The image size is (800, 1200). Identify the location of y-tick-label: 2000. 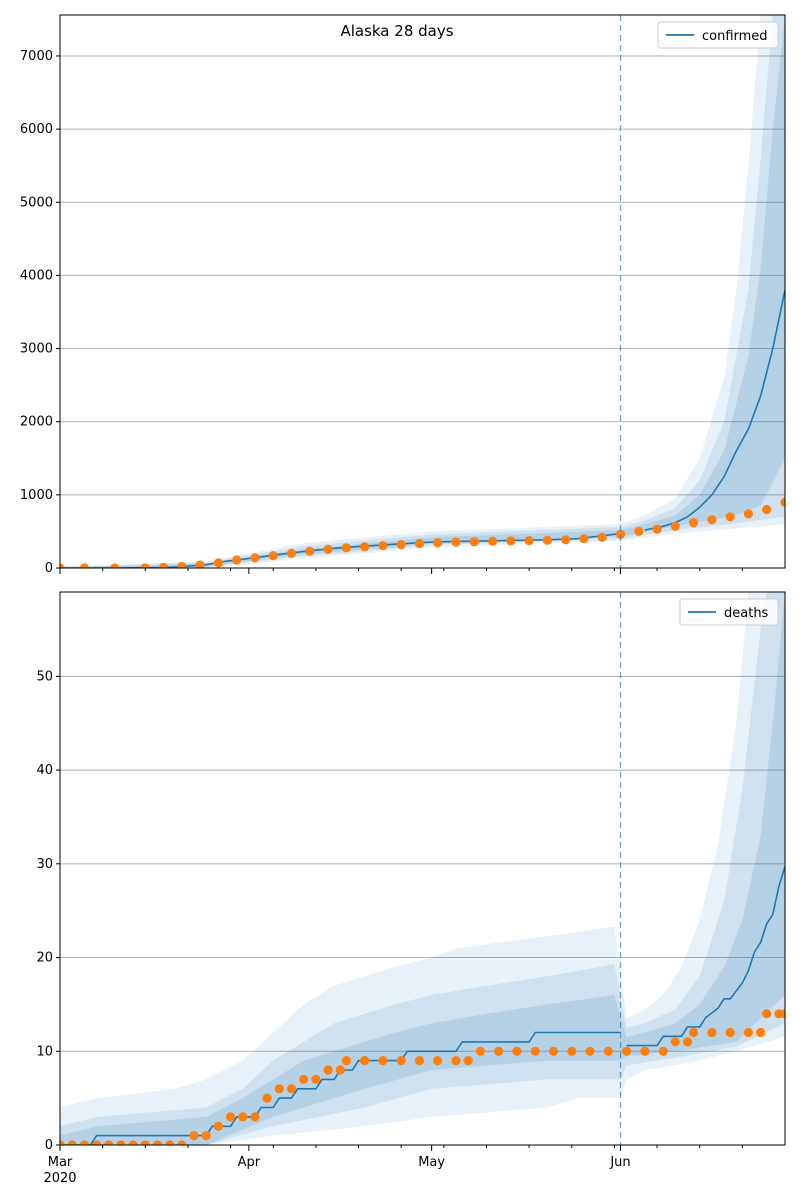
(36, 422).